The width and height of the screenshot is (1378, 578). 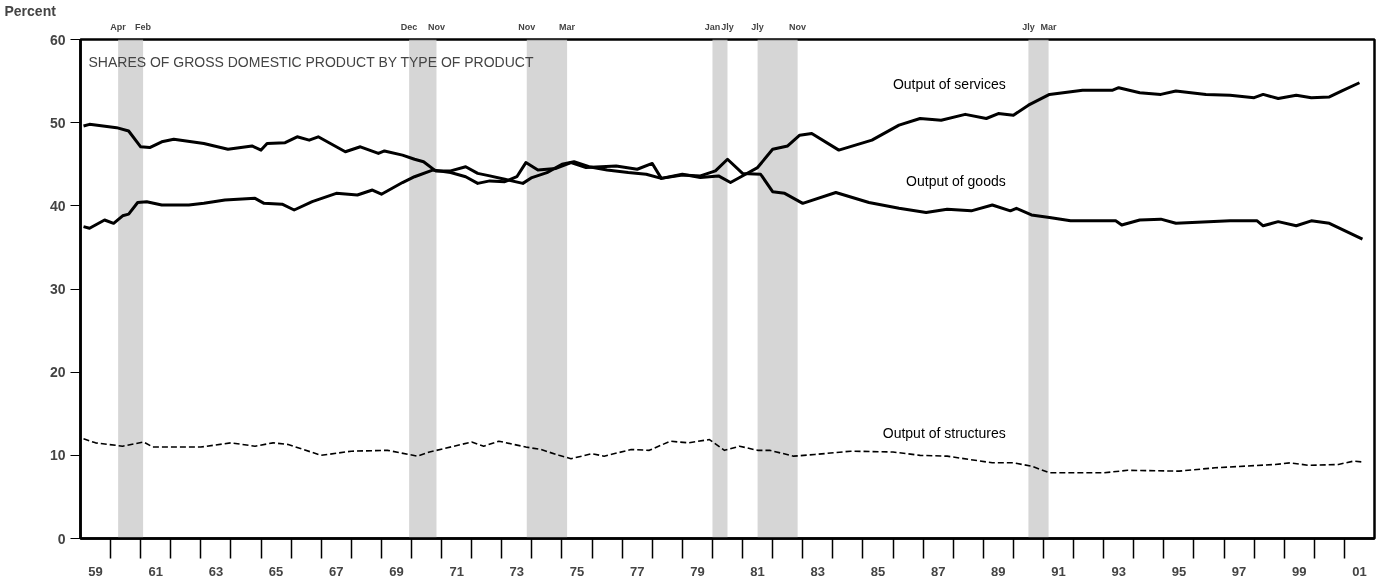 I want to click on x-tick-label: 69, so click(x=396, y=570).